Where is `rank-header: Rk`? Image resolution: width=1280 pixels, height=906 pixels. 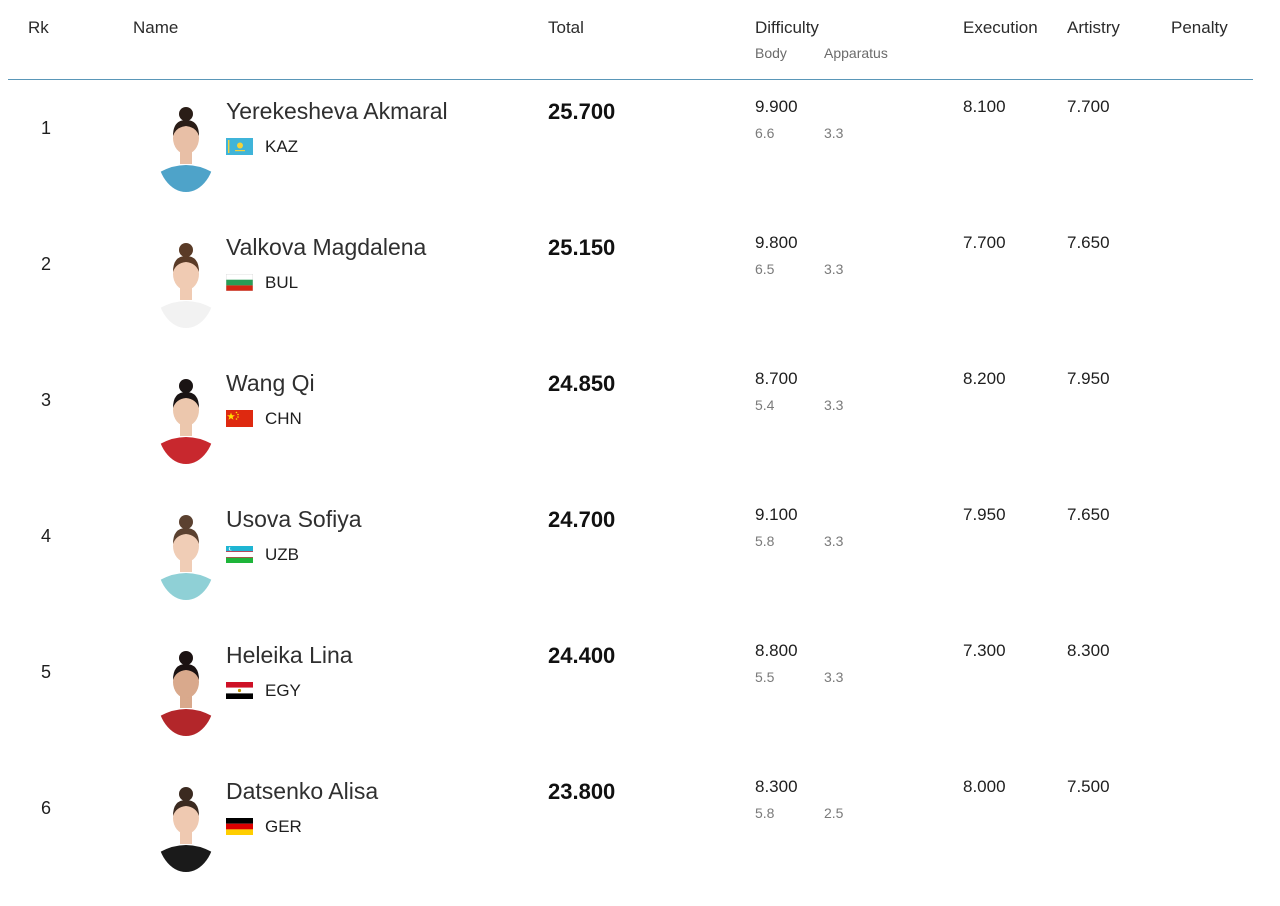
rank-header: Rk is located at coordinates (38, 27).